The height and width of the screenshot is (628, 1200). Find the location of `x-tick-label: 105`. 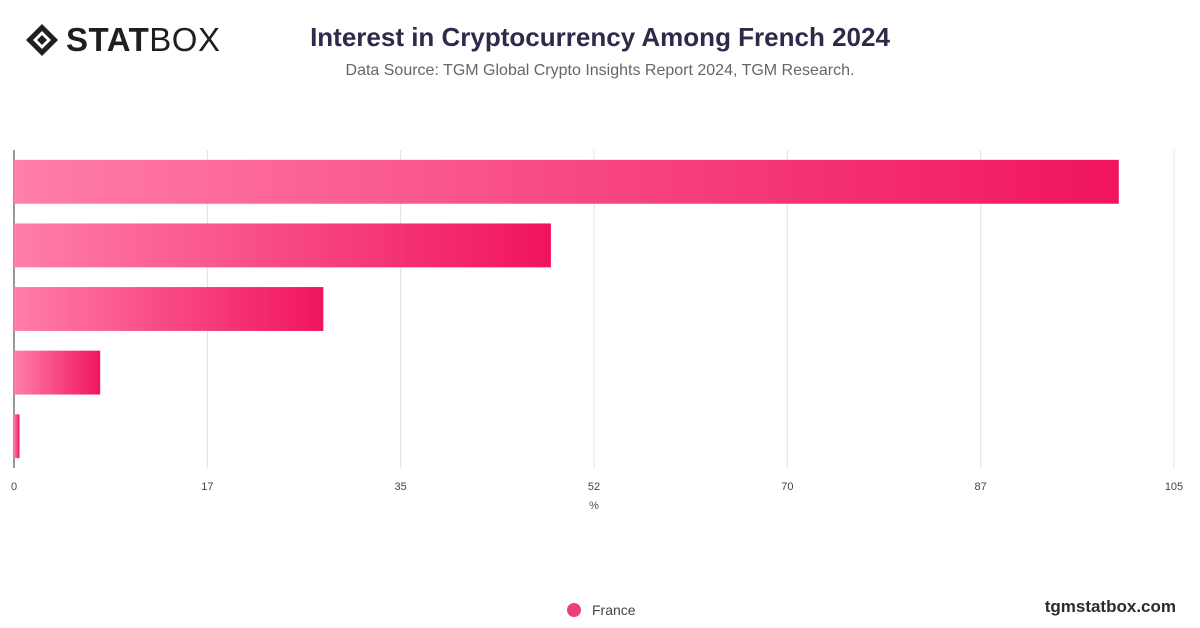

x-tick-label: 105 is located at coordinates (1174, 487).